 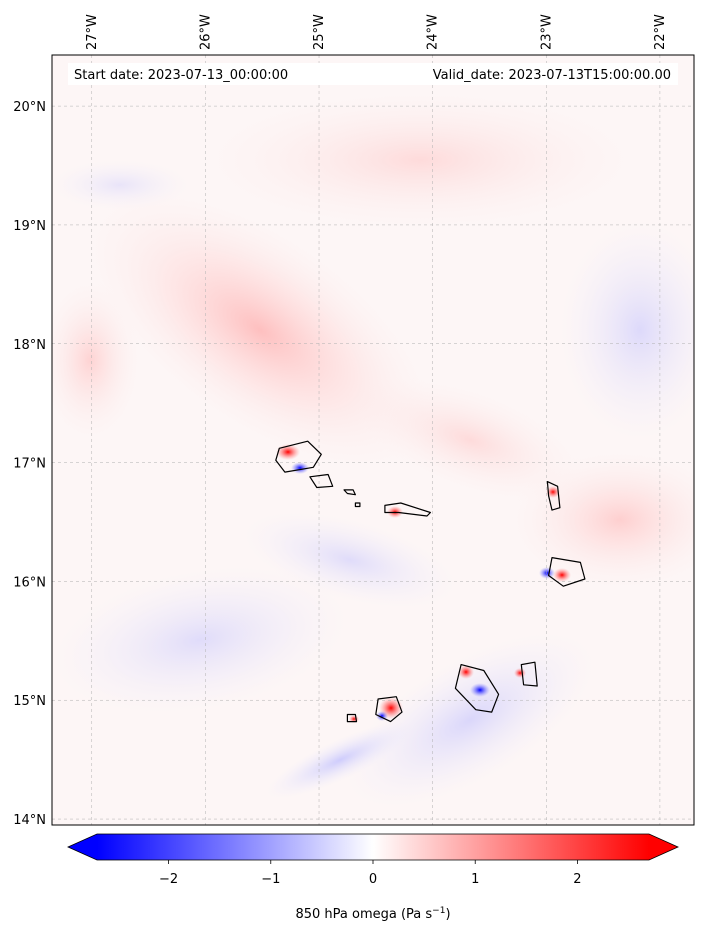 I want to click on field-positive-north, so click(x=420, y=160).